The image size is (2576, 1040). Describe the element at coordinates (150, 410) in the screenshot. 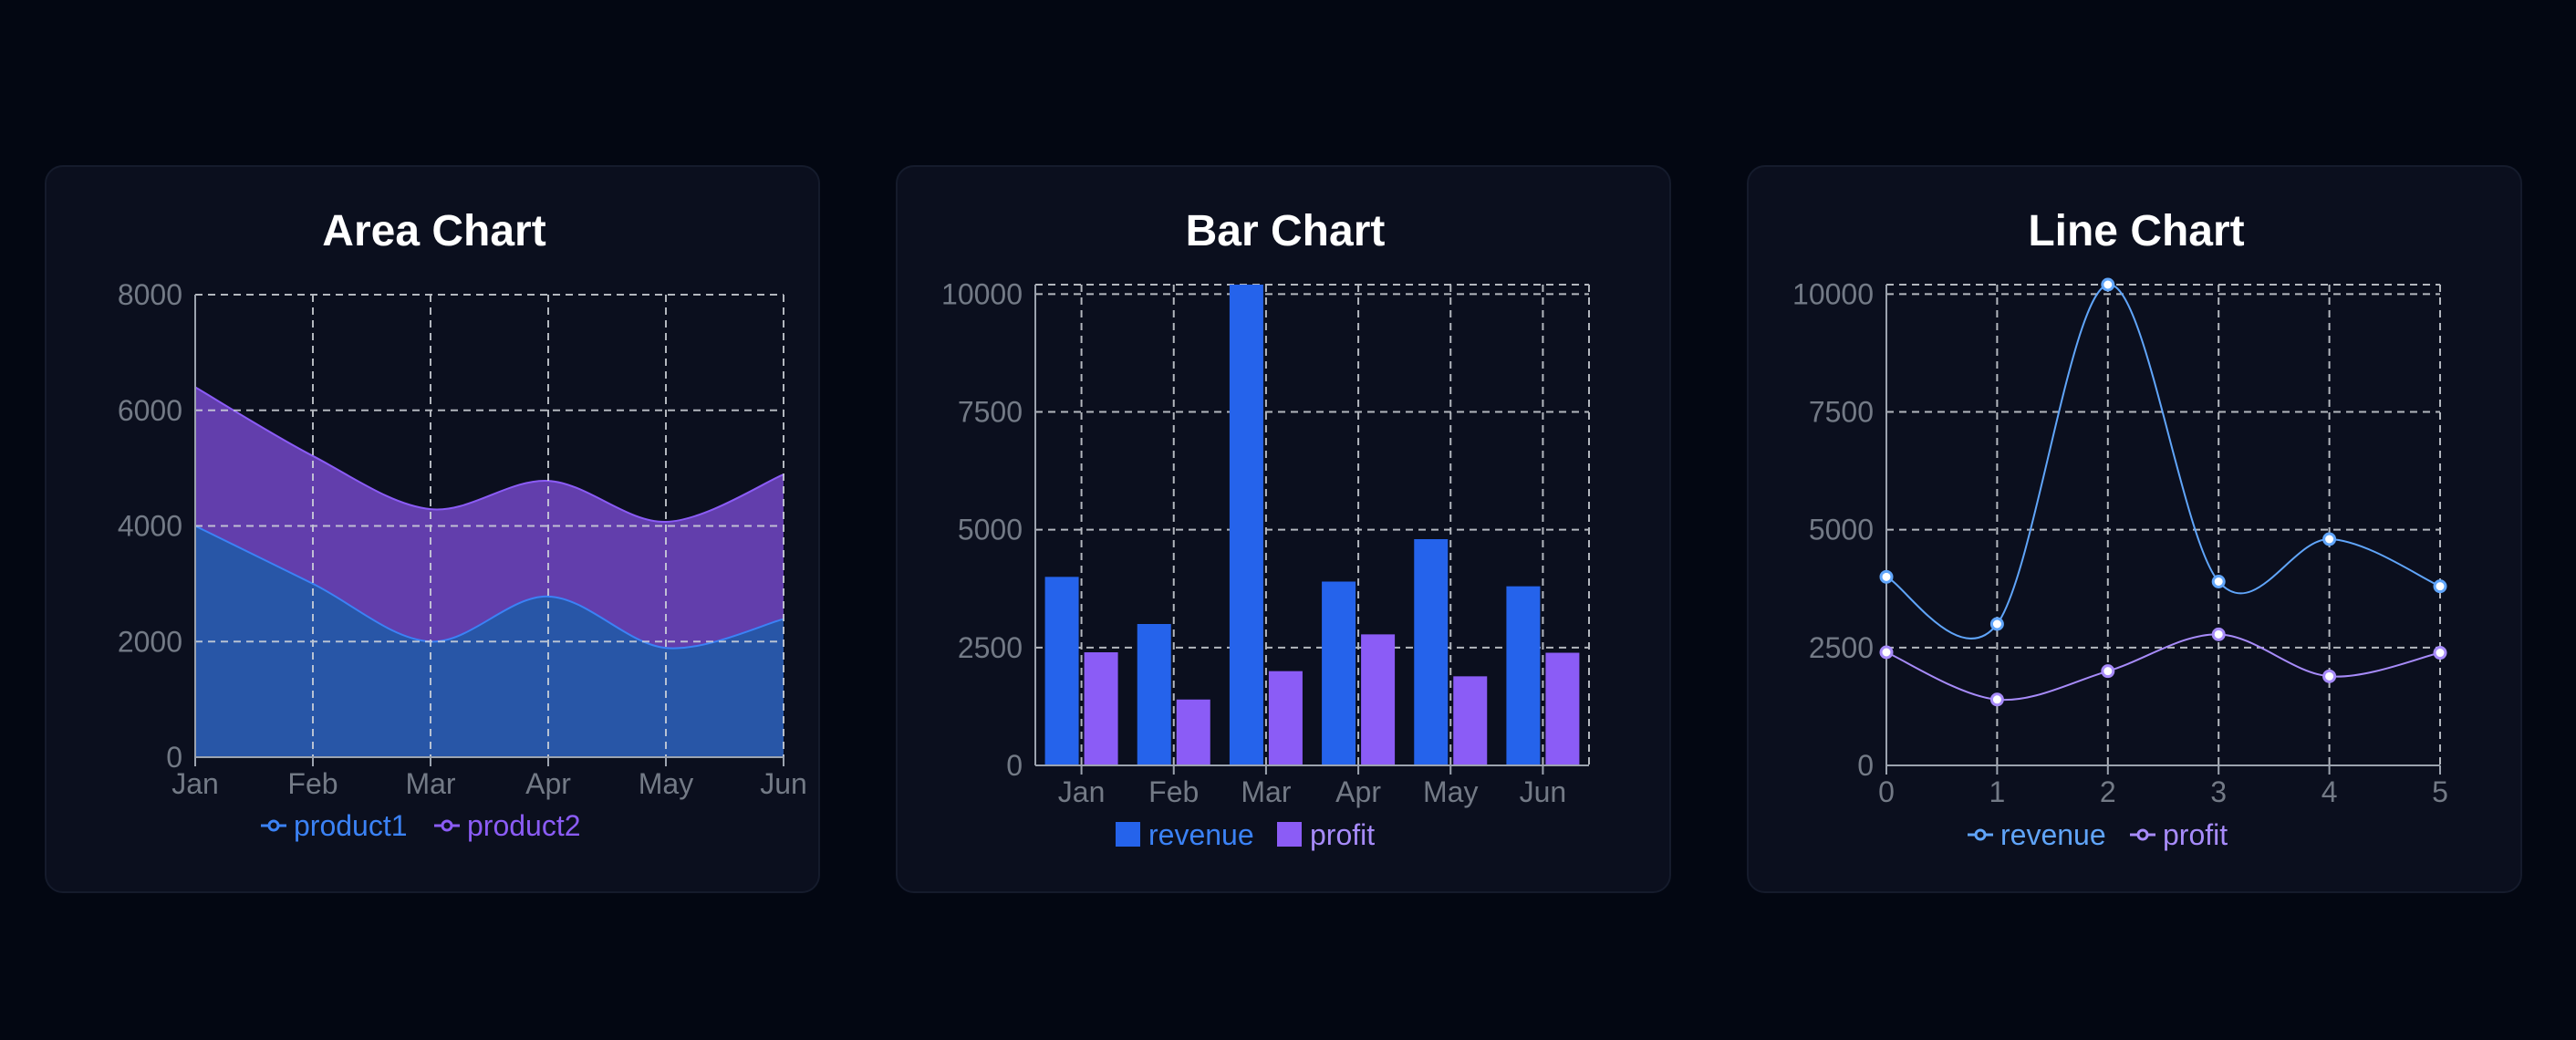

I see `y-tick-label: 6000` at that location.